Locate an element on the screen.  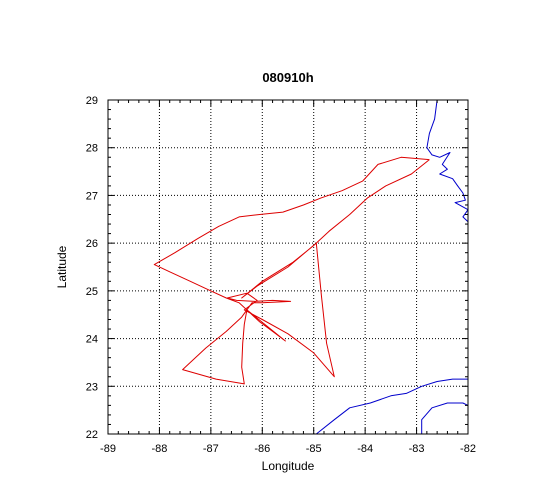
x-tick-label: -83 is located at coordinates (417, 449).